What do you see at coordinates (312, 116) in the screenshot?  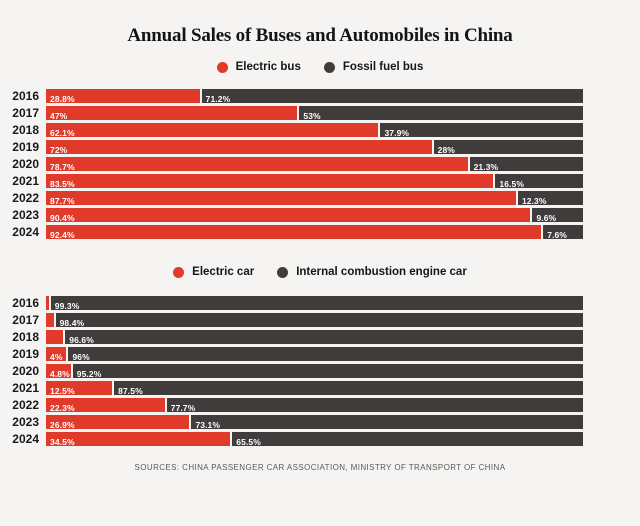 I see `other-bar-value: 53%` at bounding box center [312, 116].